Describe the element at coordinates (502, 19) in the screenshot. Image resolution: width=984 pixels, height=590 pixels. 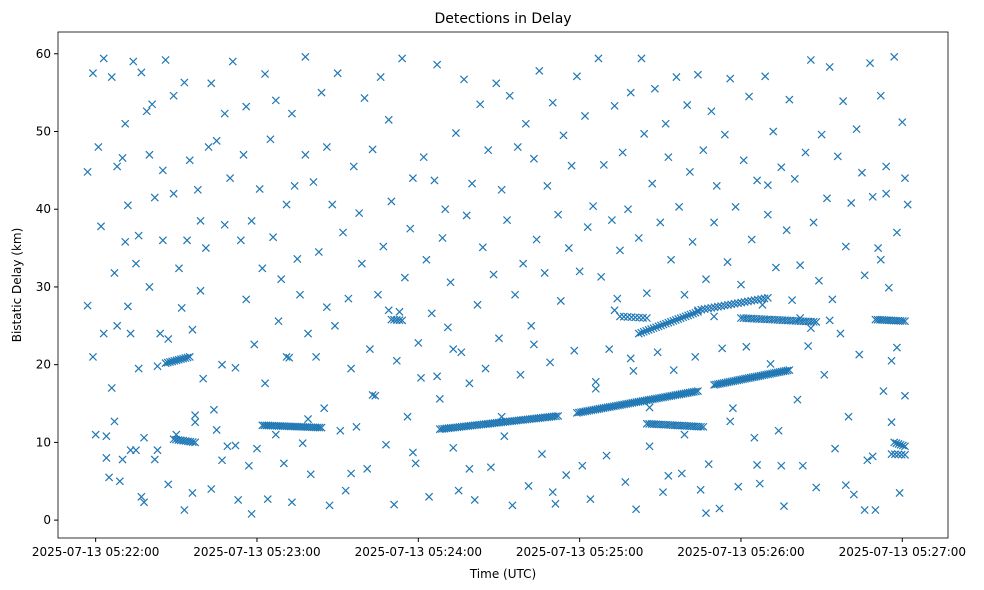
I see `chart-title: Detections in Delay` at that location.